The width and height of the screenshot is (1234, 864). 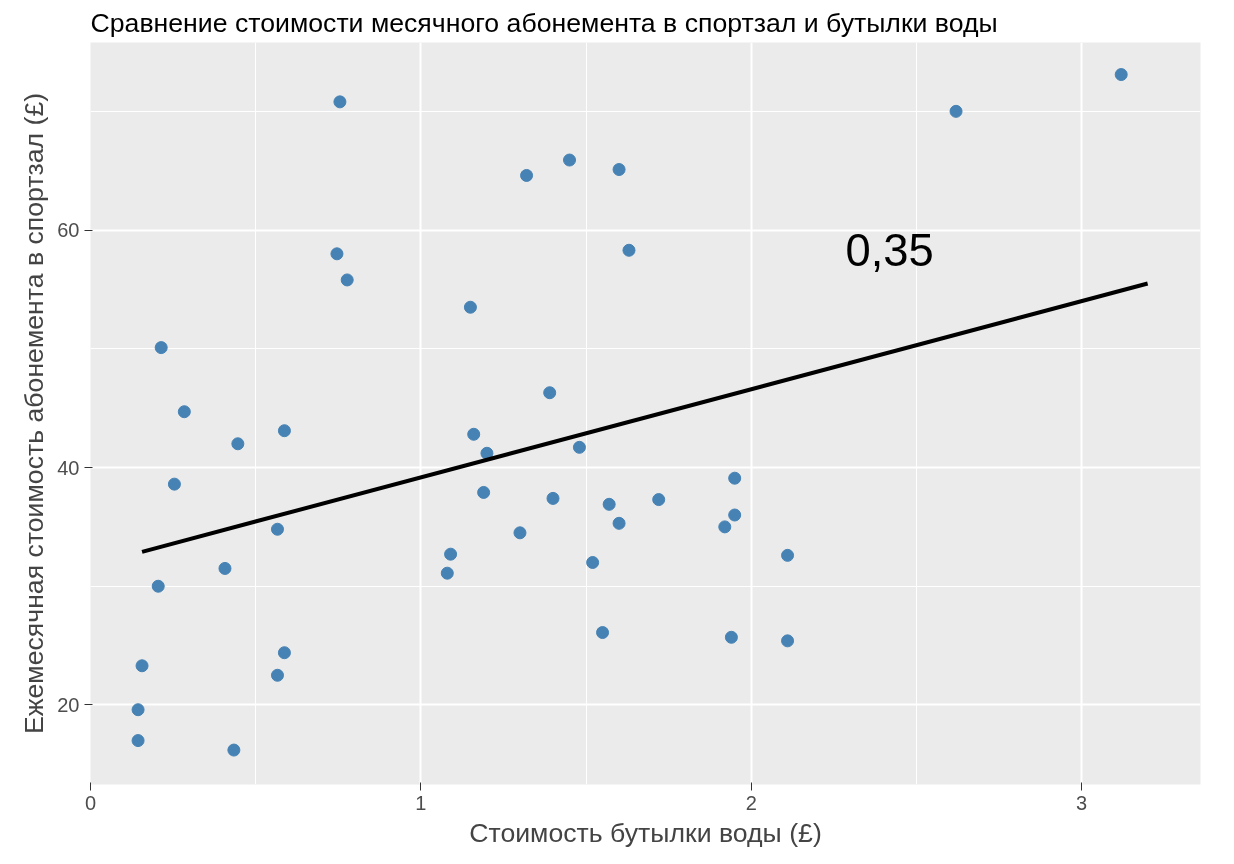 I want to click on y-tick-label: 60, so click(x=68, y=230).